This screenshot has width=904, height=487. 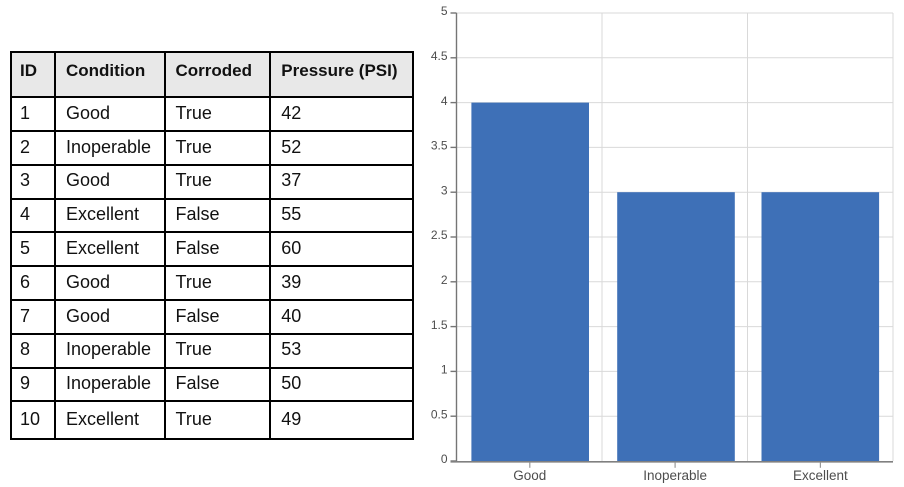 I want to click on svg-text: 5, so click(x=444, y=11).